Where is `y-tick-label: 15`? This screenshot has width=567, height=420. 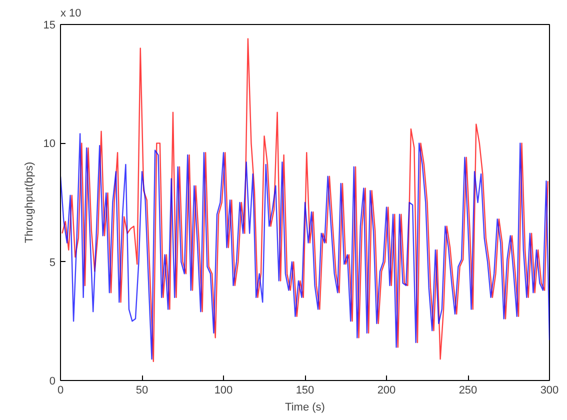 y-tick-label: 15 is located at coordinates (49, 26).